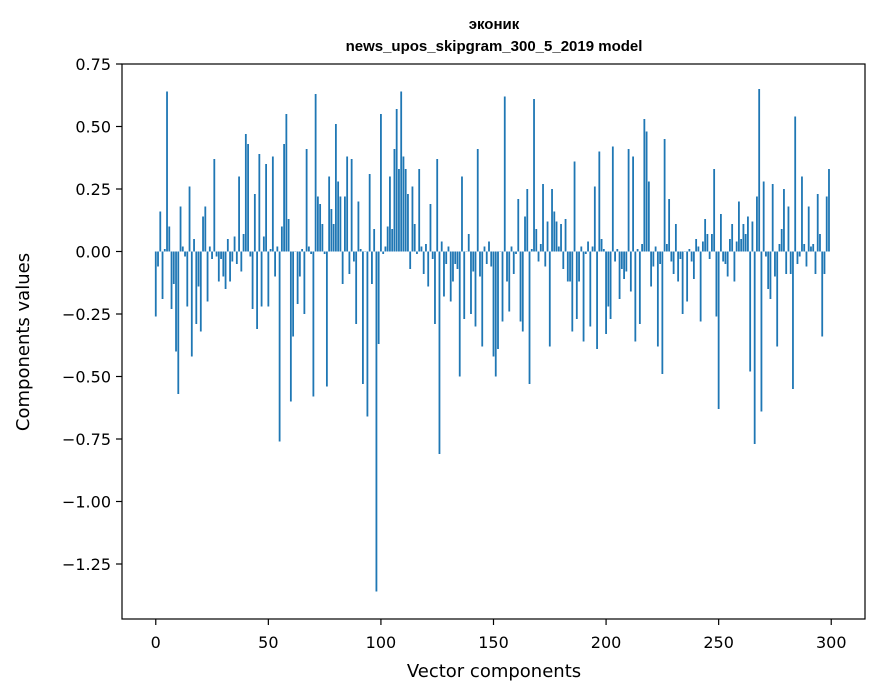  What do you see at coordinates (831, 642) in the screenshot?
I see `x-tick-label: 300` at bounding box center [831, 642].